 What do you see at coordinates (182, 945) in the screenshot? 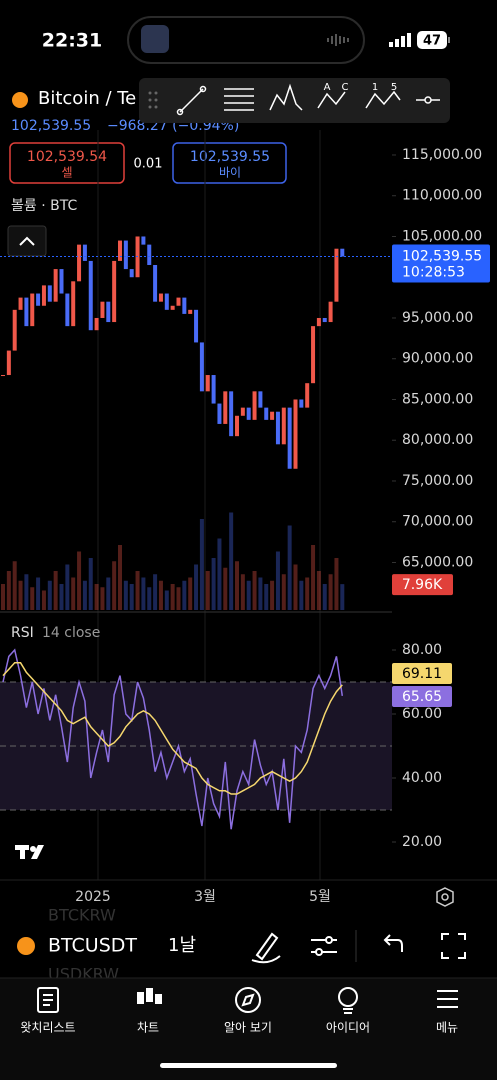
I see `interval: 1날` at bounding box center [182, 945].